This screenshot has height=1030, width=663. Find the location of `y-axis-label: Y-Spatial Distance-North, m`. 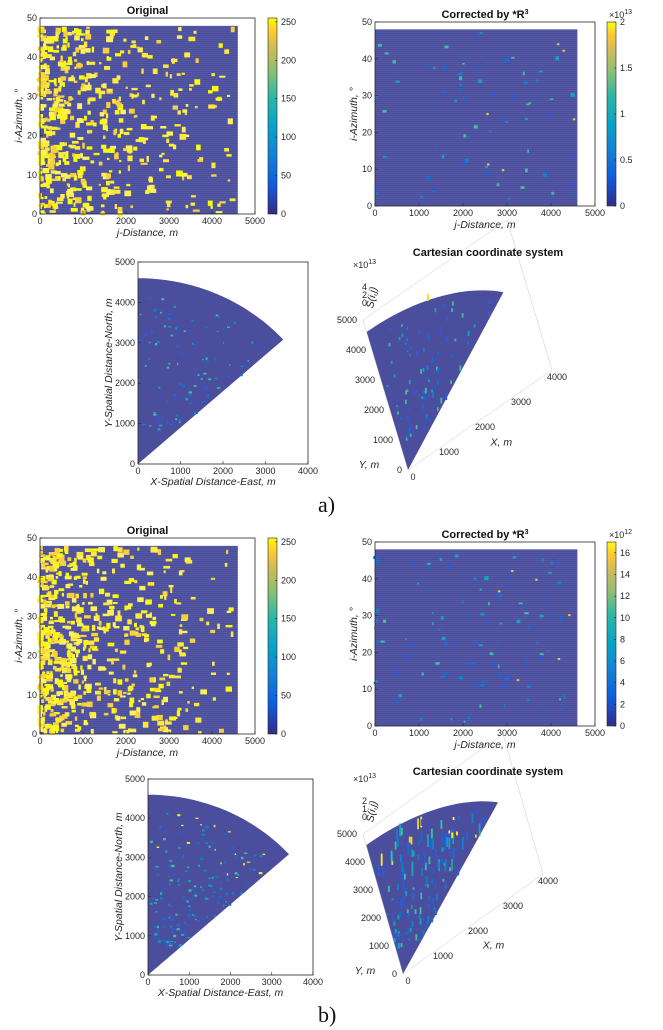

y-axis-label: Y-Spatial Distance-North, m is located at coordinates (109, 363).